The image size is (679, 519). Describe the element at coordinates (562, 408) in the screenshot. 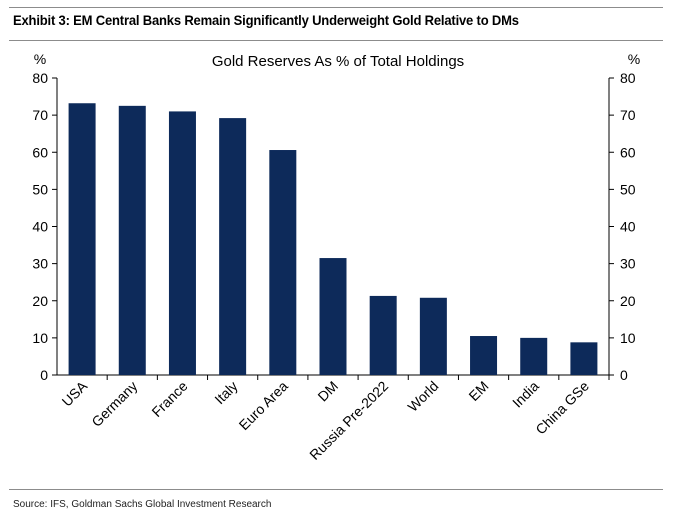

I see `x-tick-label: China GSe` at that location.